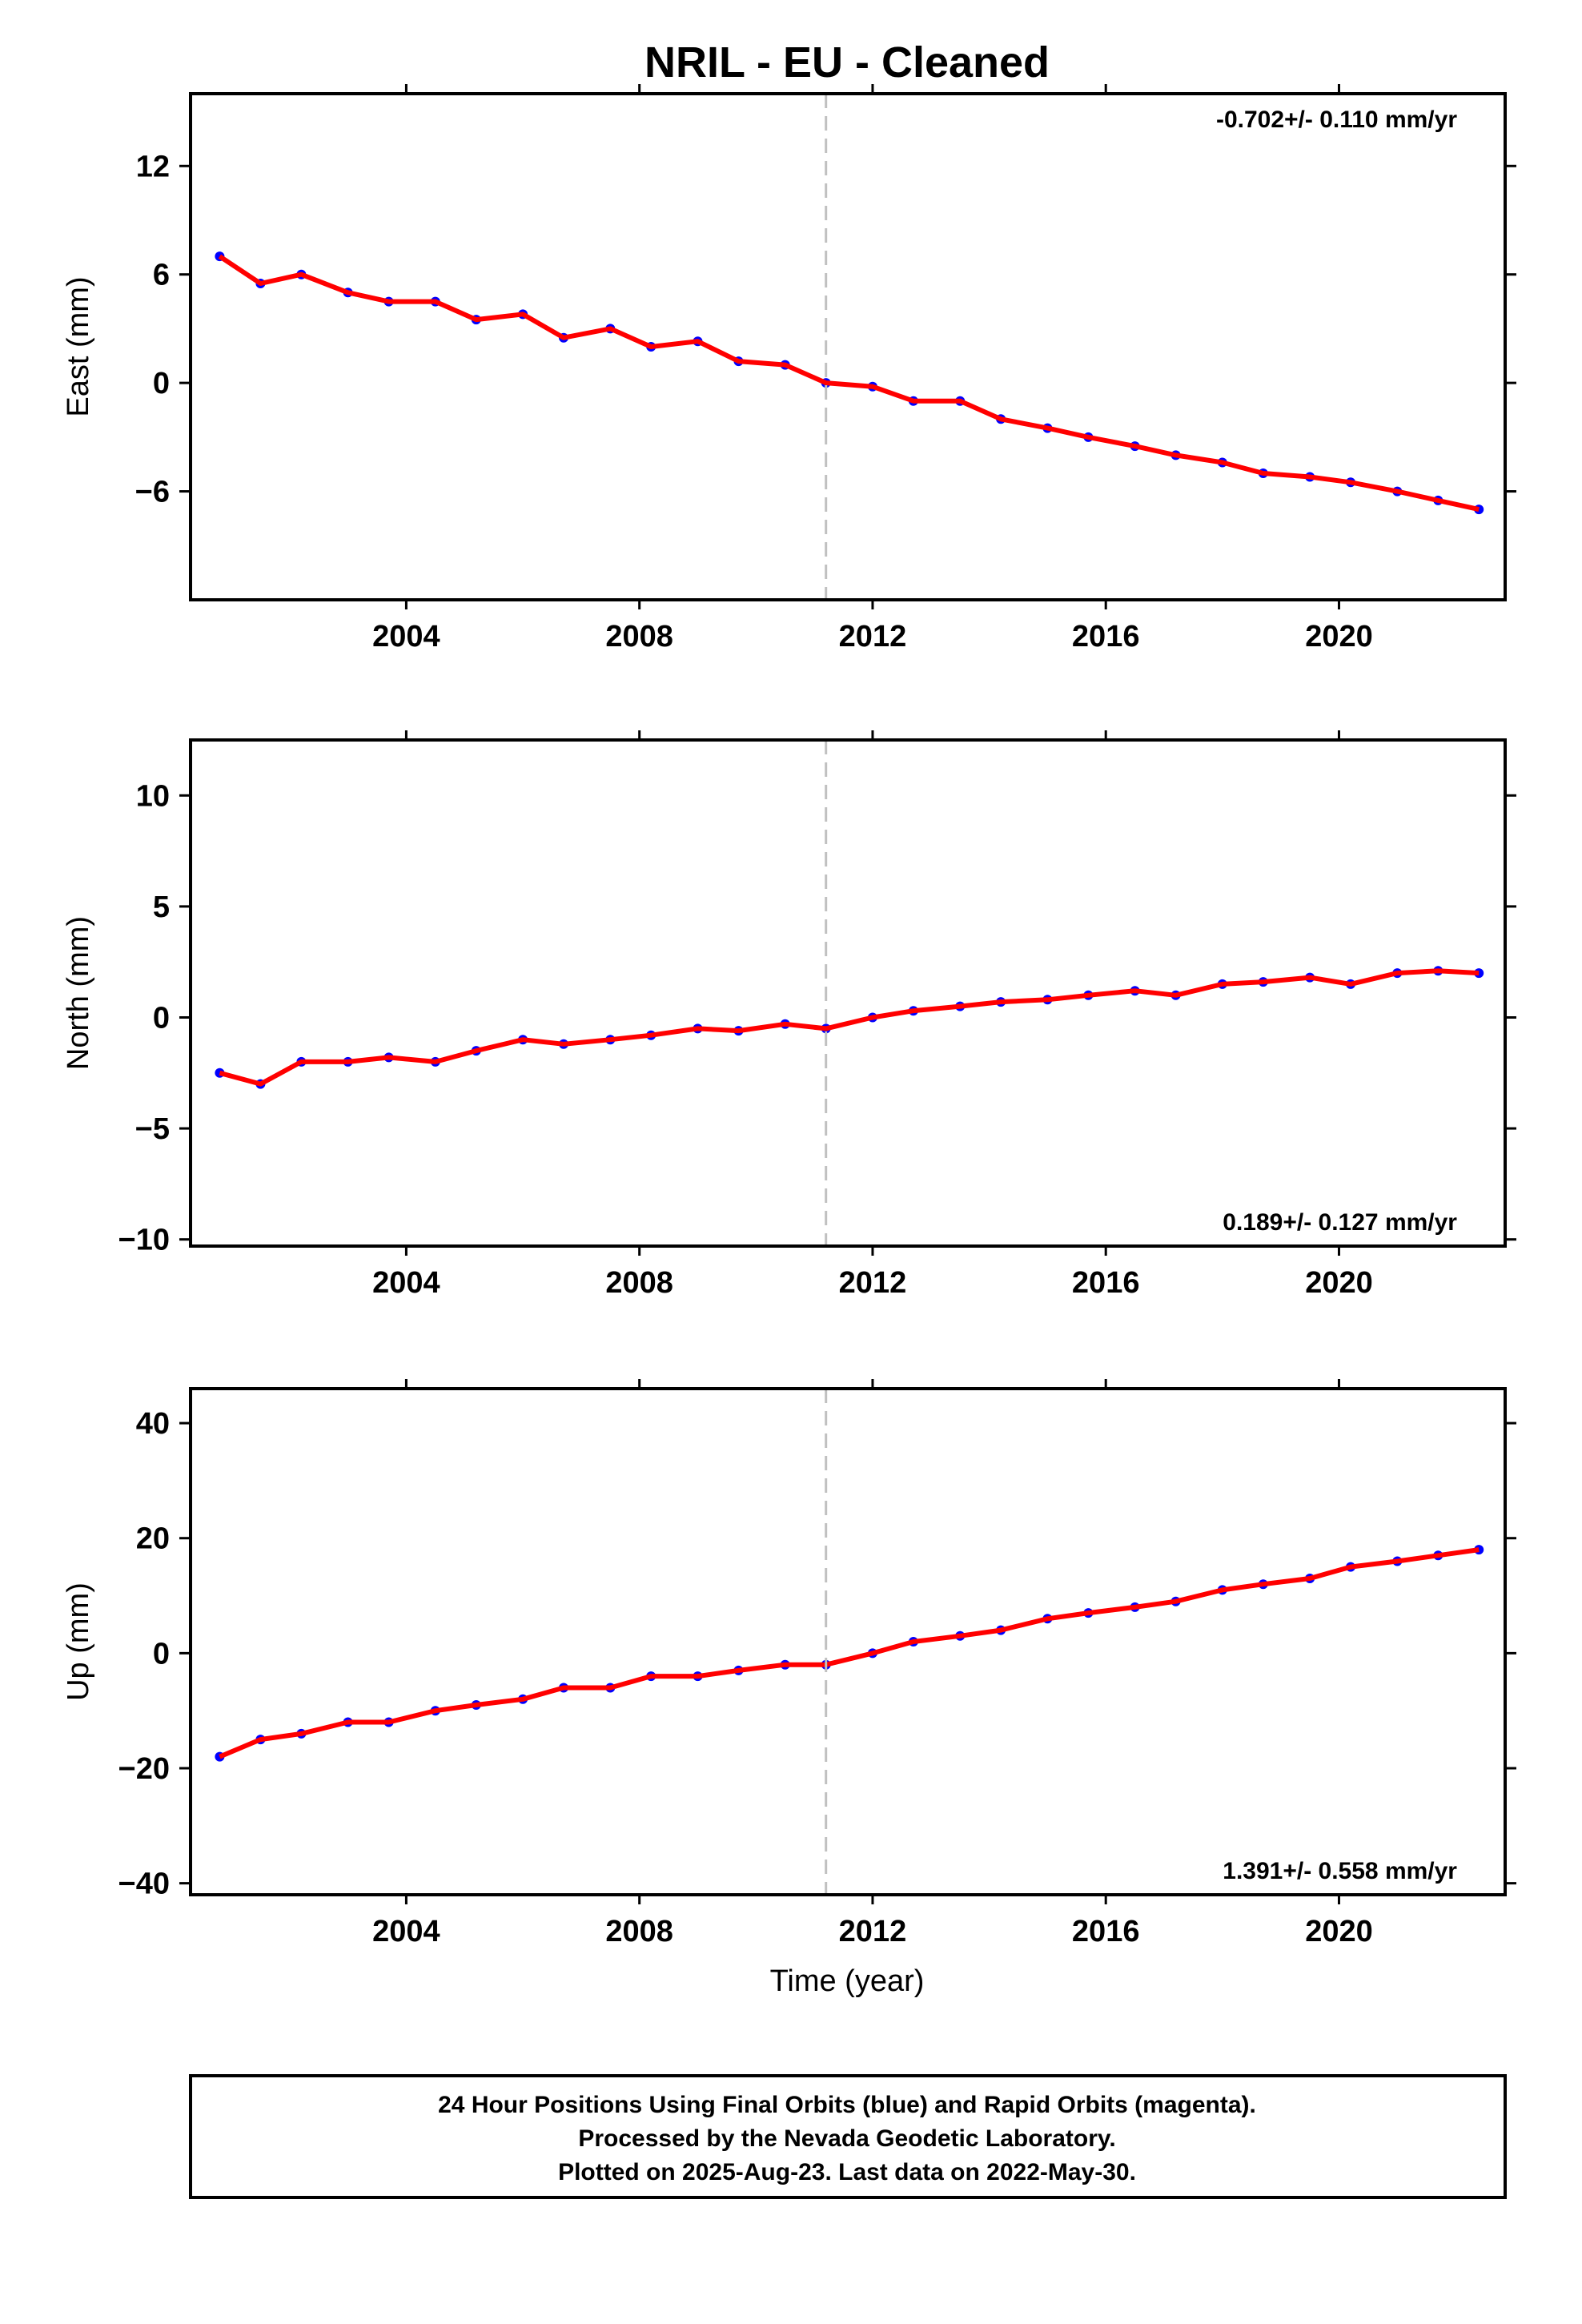  What do you see at coordinates (153, 166) in the screenshot?
I see `east-y-tick-label: 12` at bounding box center [153, 166].